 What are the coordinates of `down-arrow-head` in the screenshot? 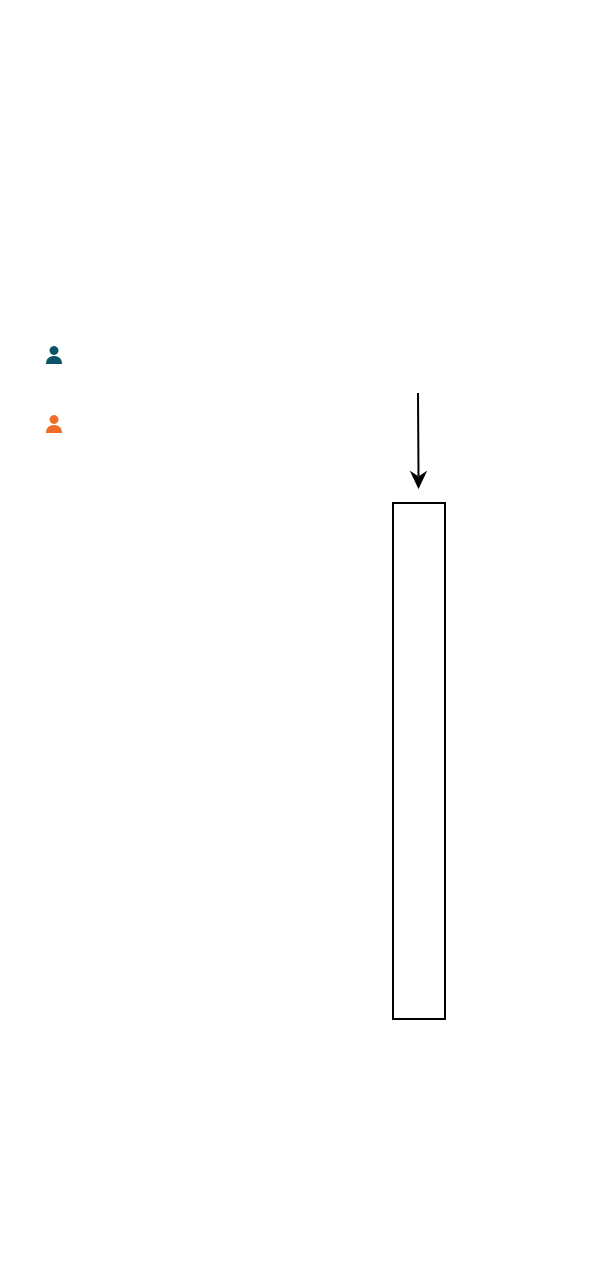 It's located at (418, 480).